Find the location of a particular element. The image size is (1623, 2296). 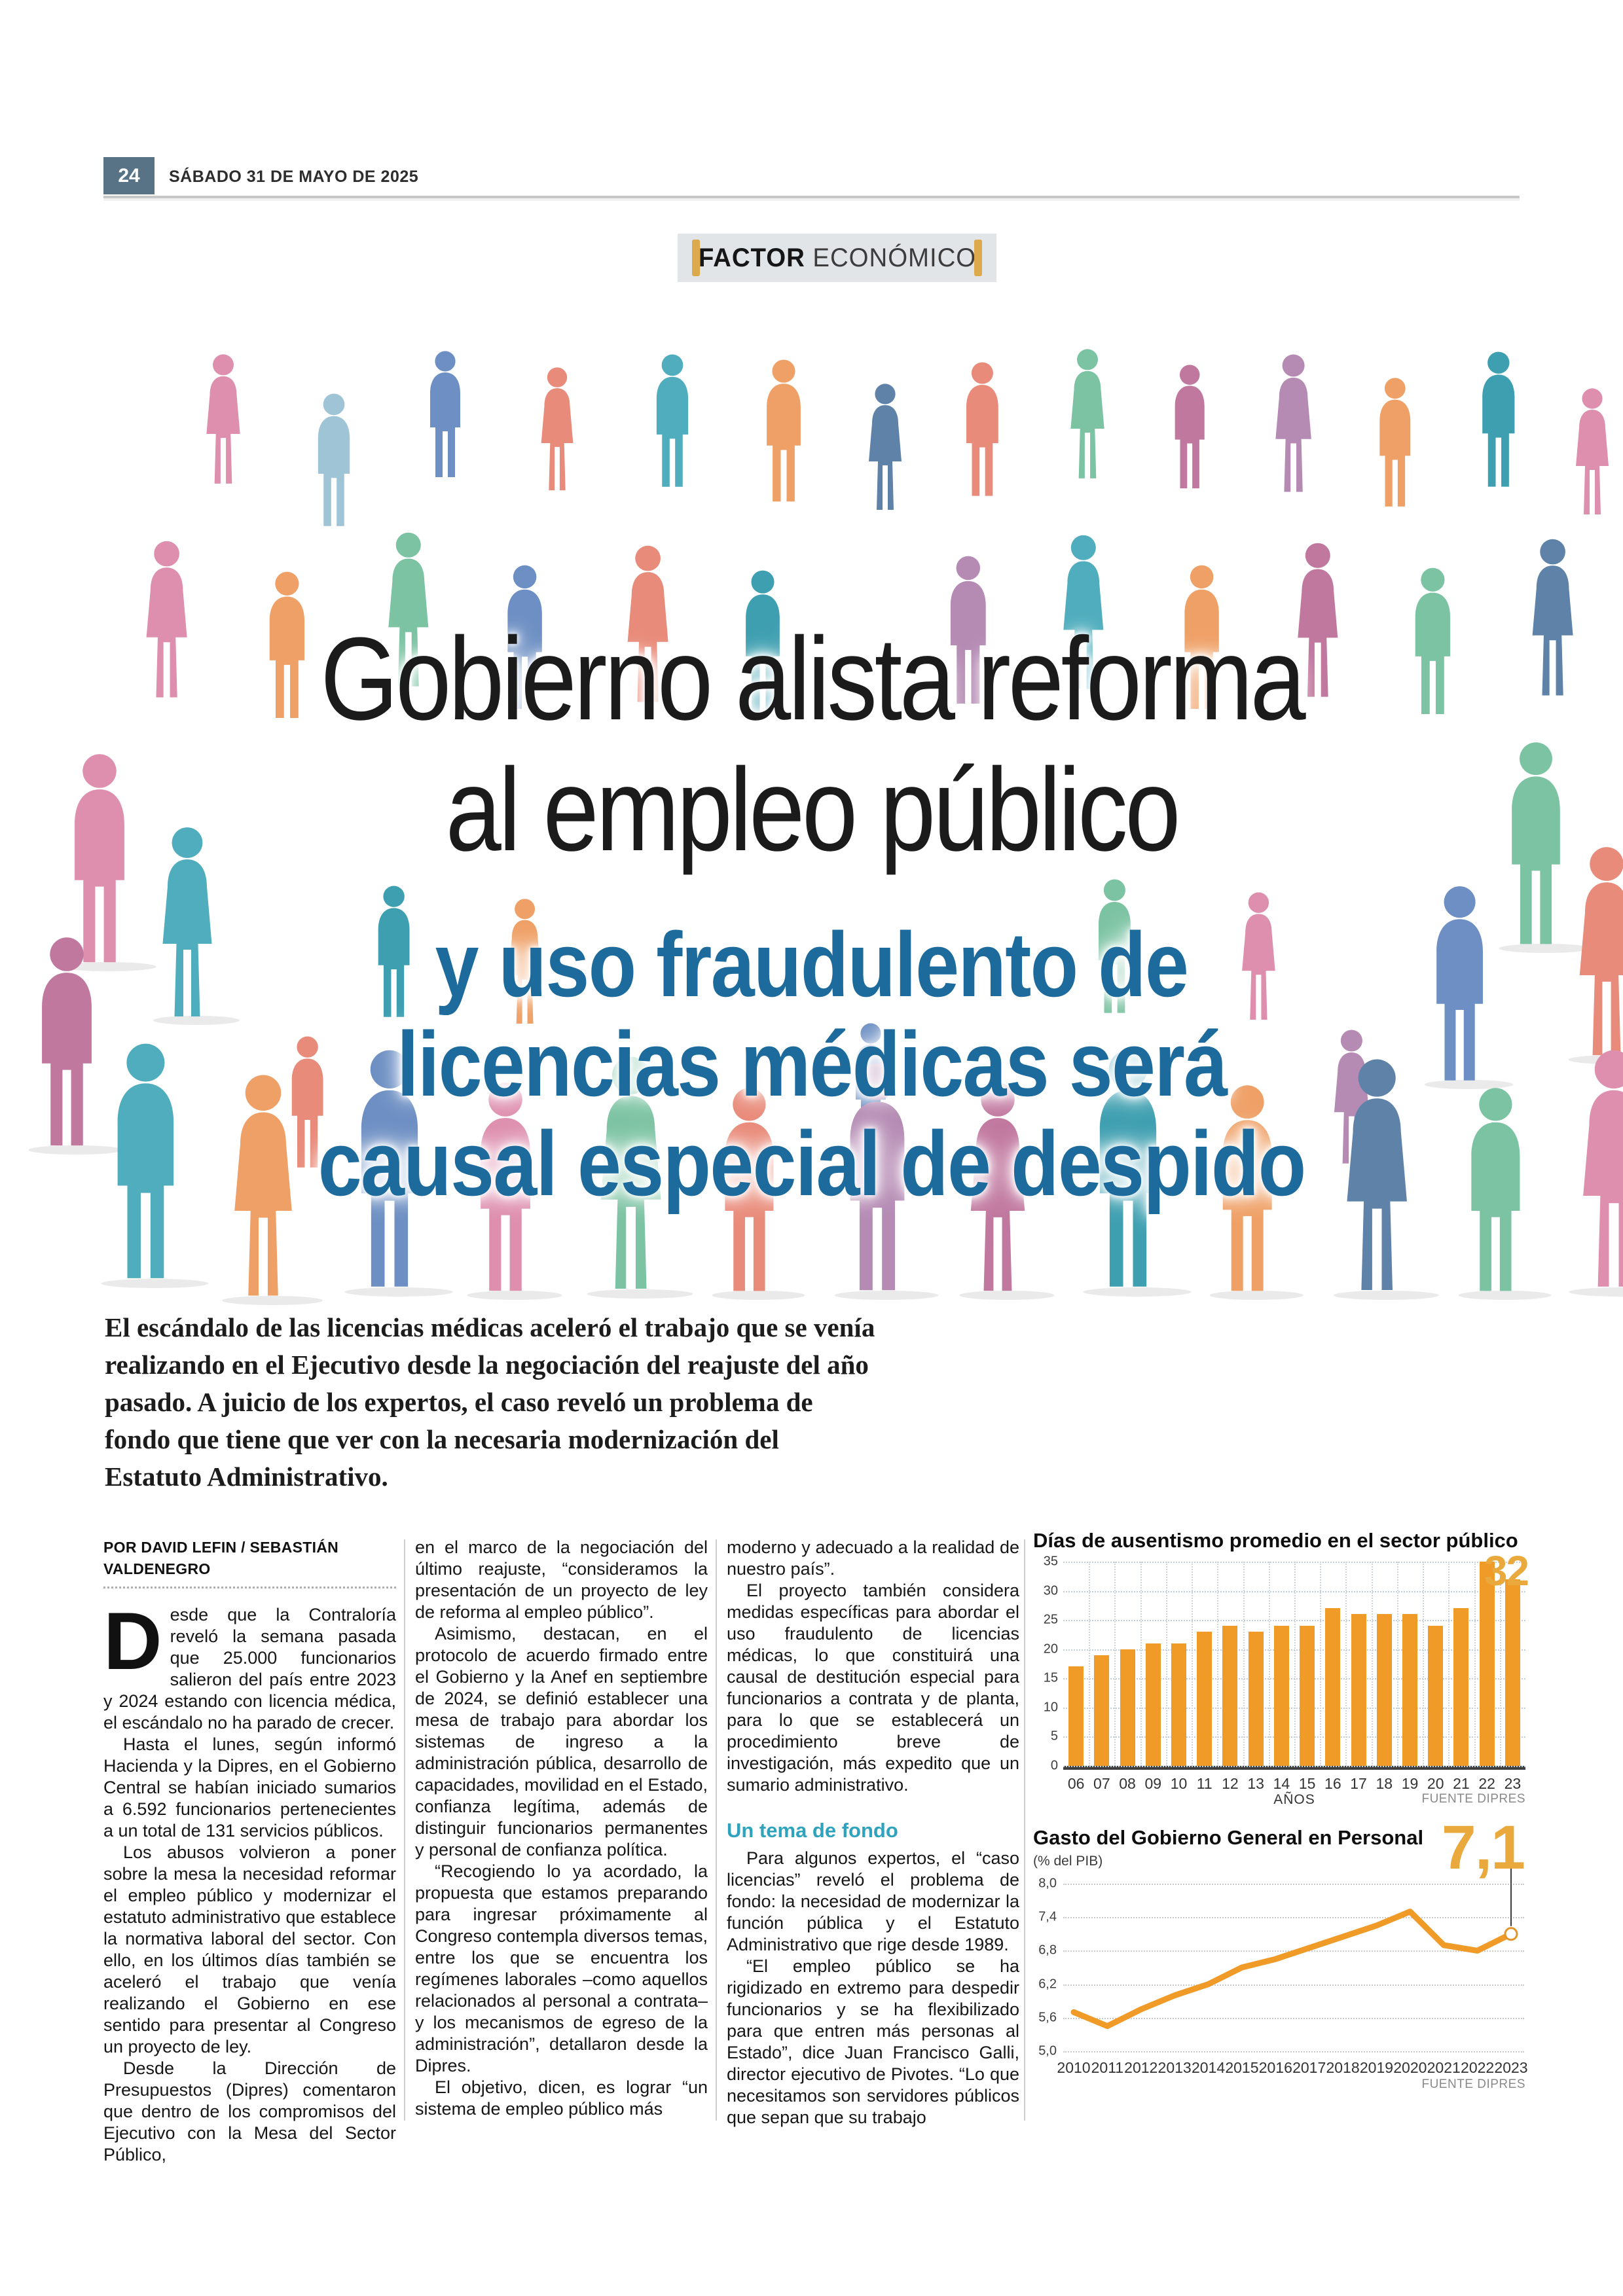

kicker-bold: FACTOR is located at coordinates (751, 257).